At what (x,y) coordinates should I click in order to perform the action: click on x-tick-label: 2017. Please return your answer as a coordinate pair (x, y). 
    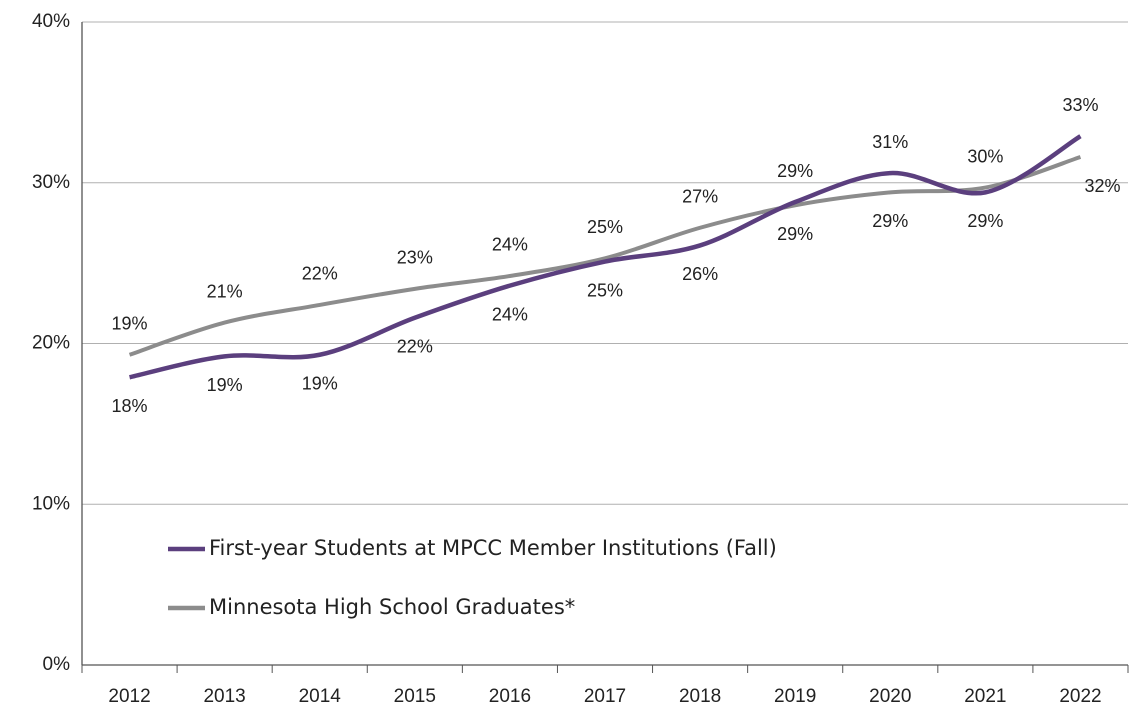
    Looking at the image, I should click on (605, 696).